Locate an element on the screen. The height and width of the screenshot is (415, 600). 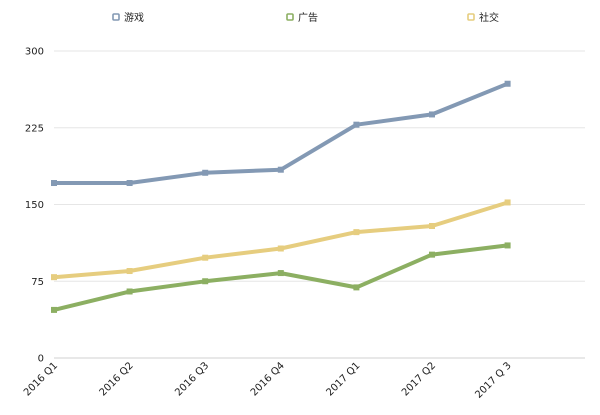
y-tick-label: 75 is located at coordinates (37, 282).